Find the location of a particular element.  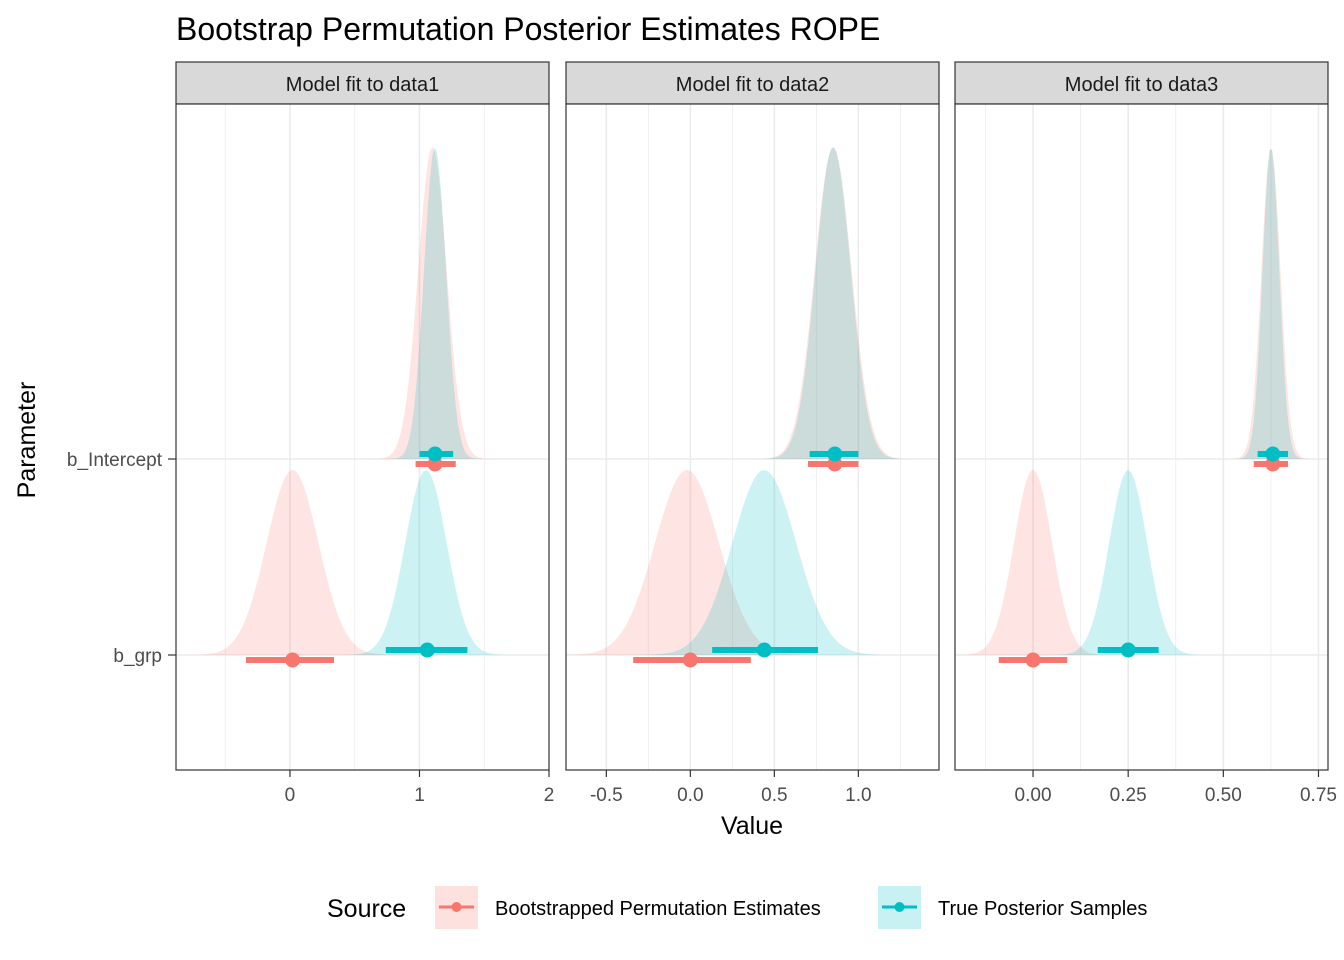

legend-key-boot is located at coordinates (456, 907).